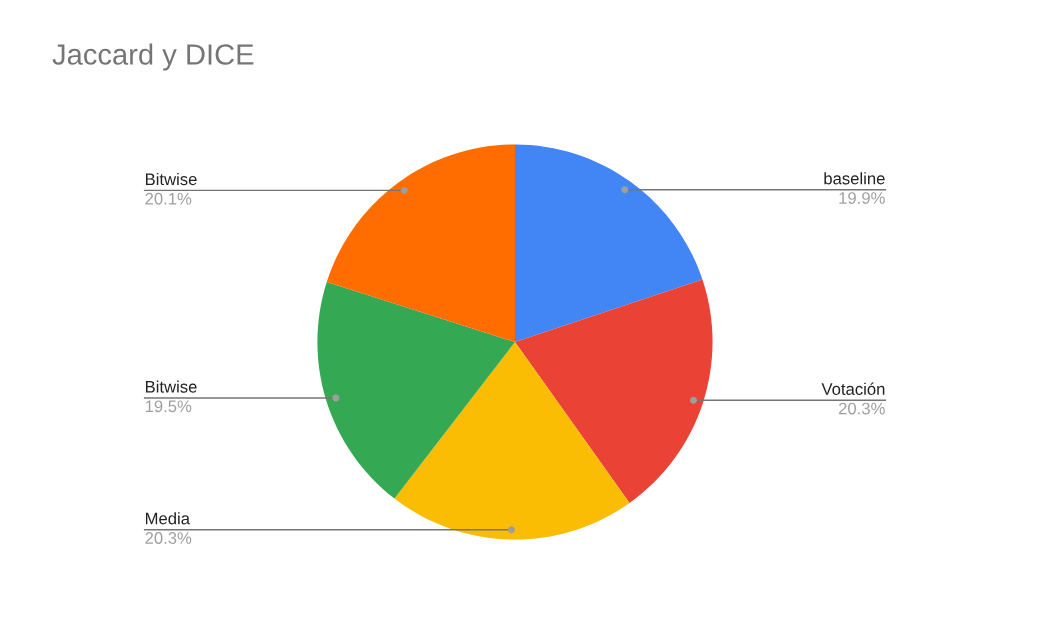  What do you see at coordinates (168, 198) in the screenshot?
I see `data-label: 20.1%` at bounding box center [168, 198].